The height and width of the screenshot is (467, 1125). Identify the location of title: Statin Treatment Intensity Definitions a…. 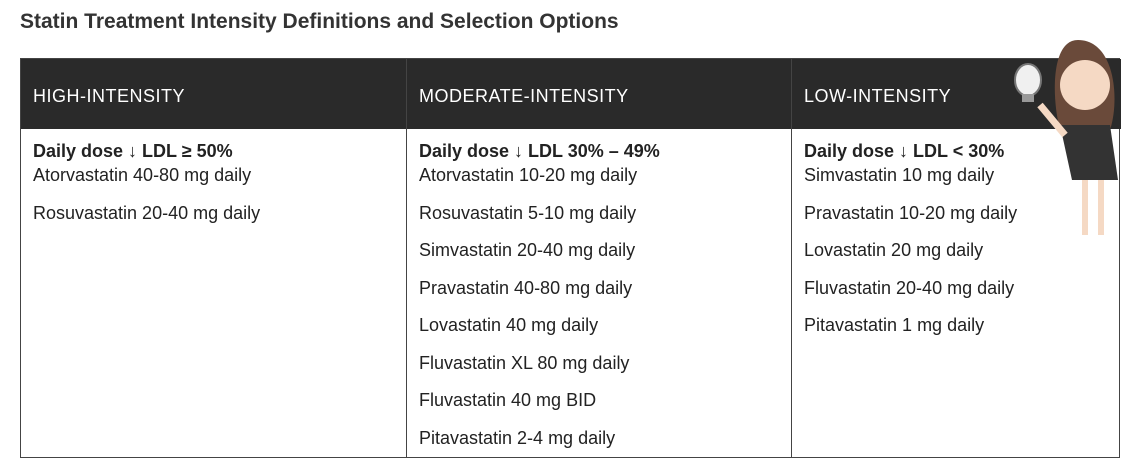
(319, 21).